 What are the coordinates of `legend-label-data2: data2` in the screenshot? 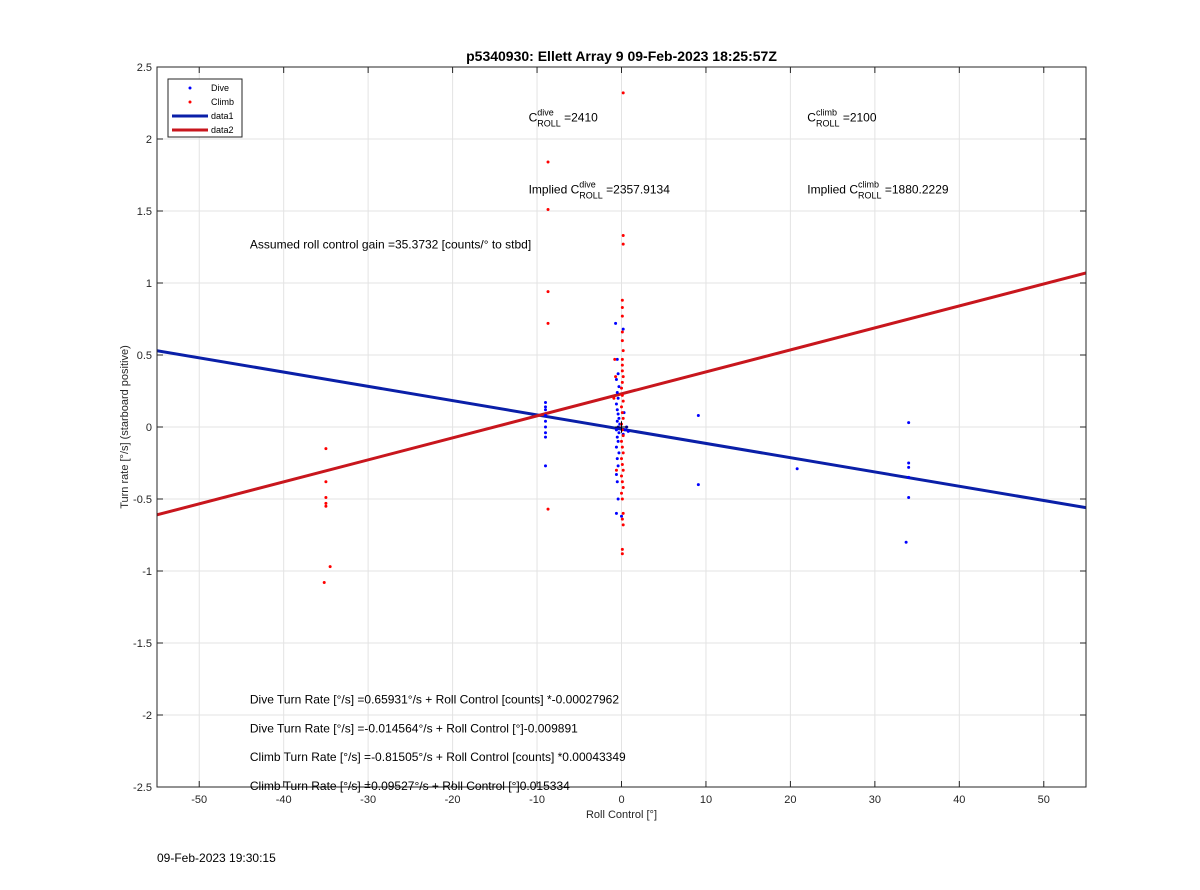 It's located at (222, 130).